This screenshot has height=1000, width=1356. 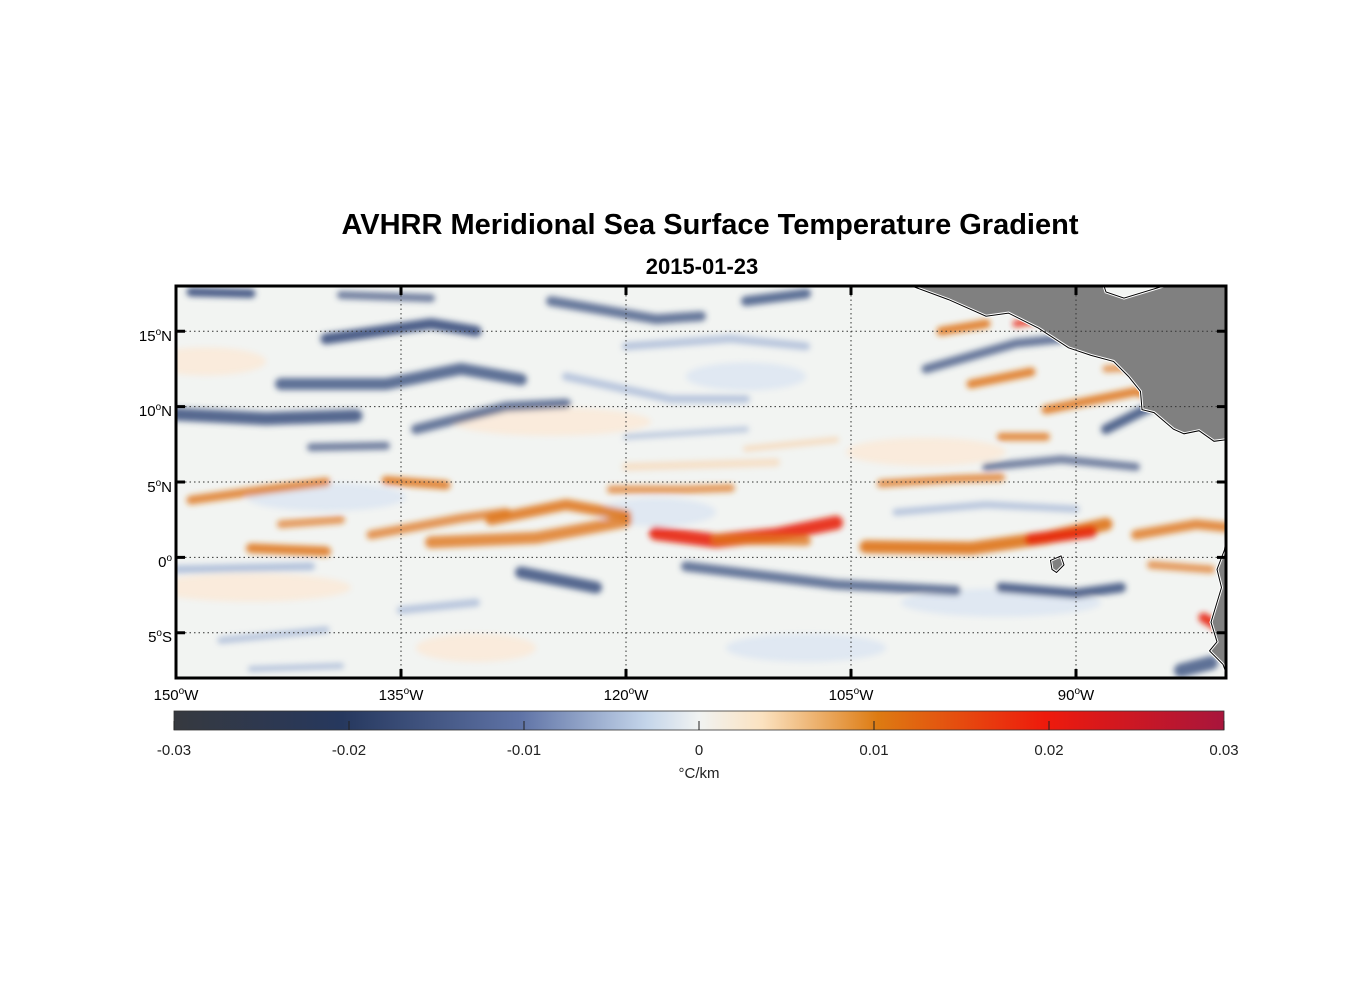 What do you see at coordinates (699, 725) in the screenshot?
I see `colorbar-ticks` at bounding box center [699, 725].